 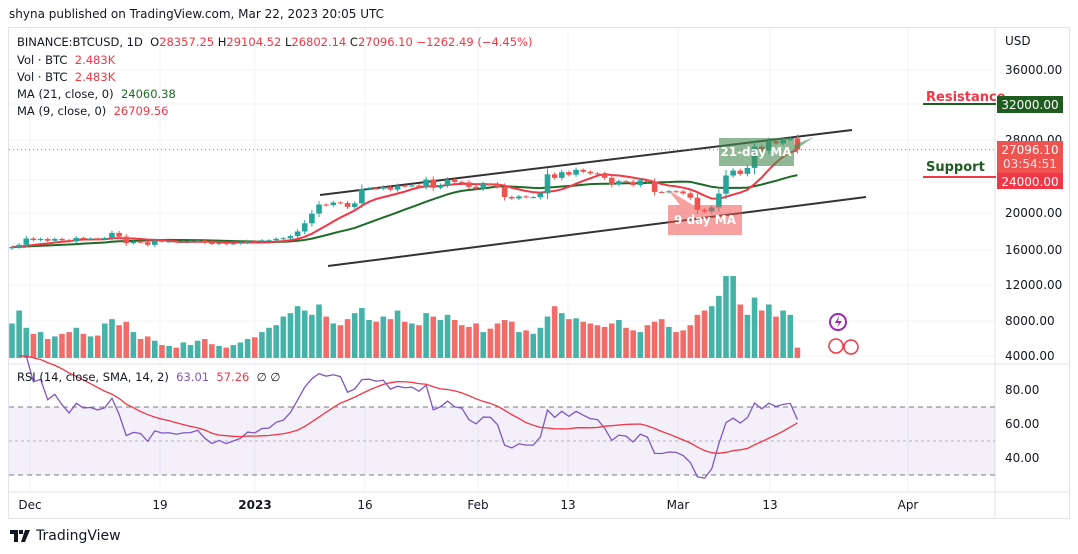 I want to click on tradingview-logo-icon, so click(x=20, y=536).